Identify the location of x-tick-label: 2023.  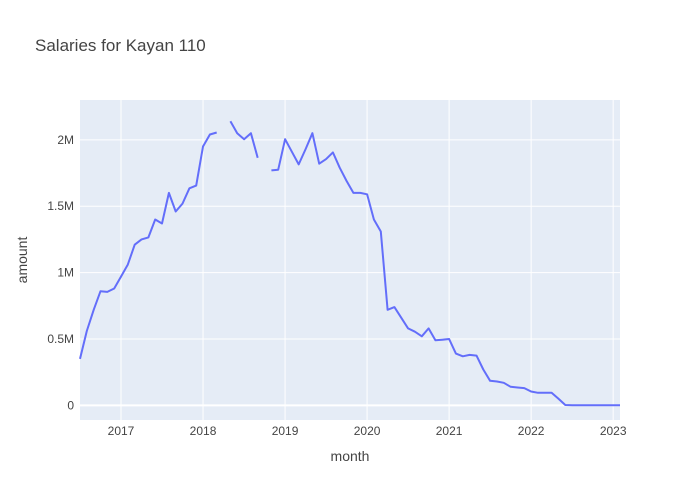
(613, 431).